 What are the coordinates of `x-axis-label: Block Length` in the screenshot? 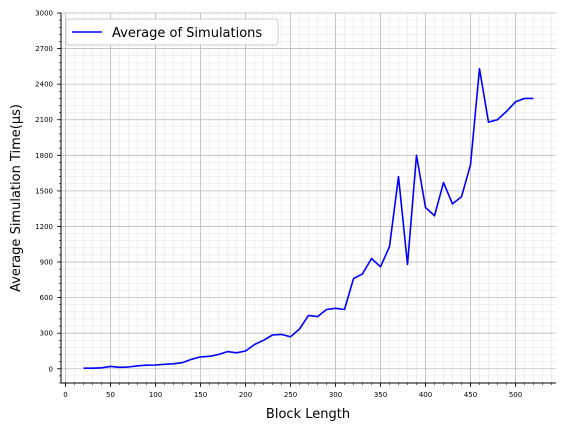 It's located at (308, 414).